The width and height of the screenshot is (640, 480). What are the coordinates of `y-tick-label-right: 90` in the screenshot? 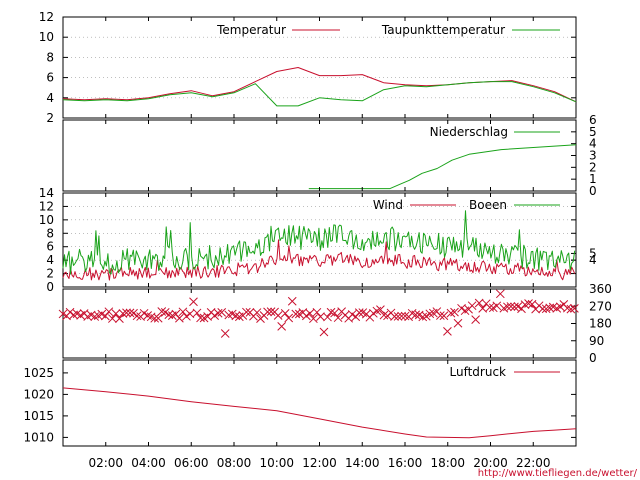 It's located at (596, 341).